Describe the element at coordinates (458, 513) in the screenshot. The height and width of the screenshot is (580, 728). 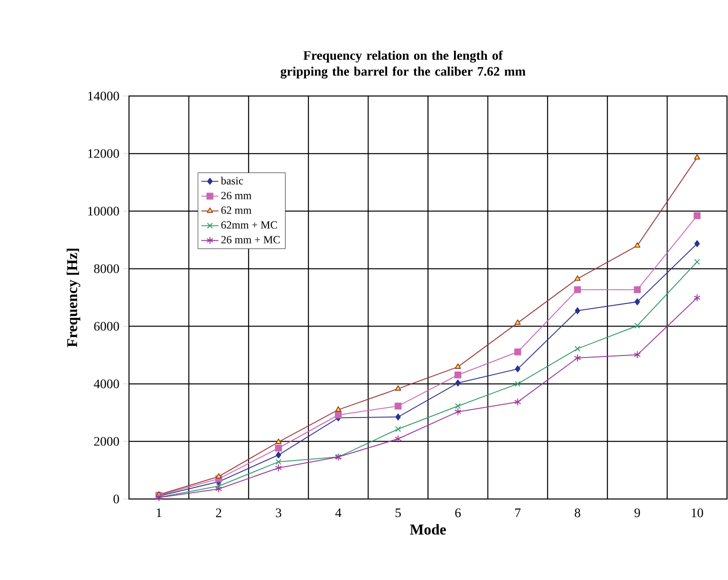
I see `x-tick-label: 6` at that location.